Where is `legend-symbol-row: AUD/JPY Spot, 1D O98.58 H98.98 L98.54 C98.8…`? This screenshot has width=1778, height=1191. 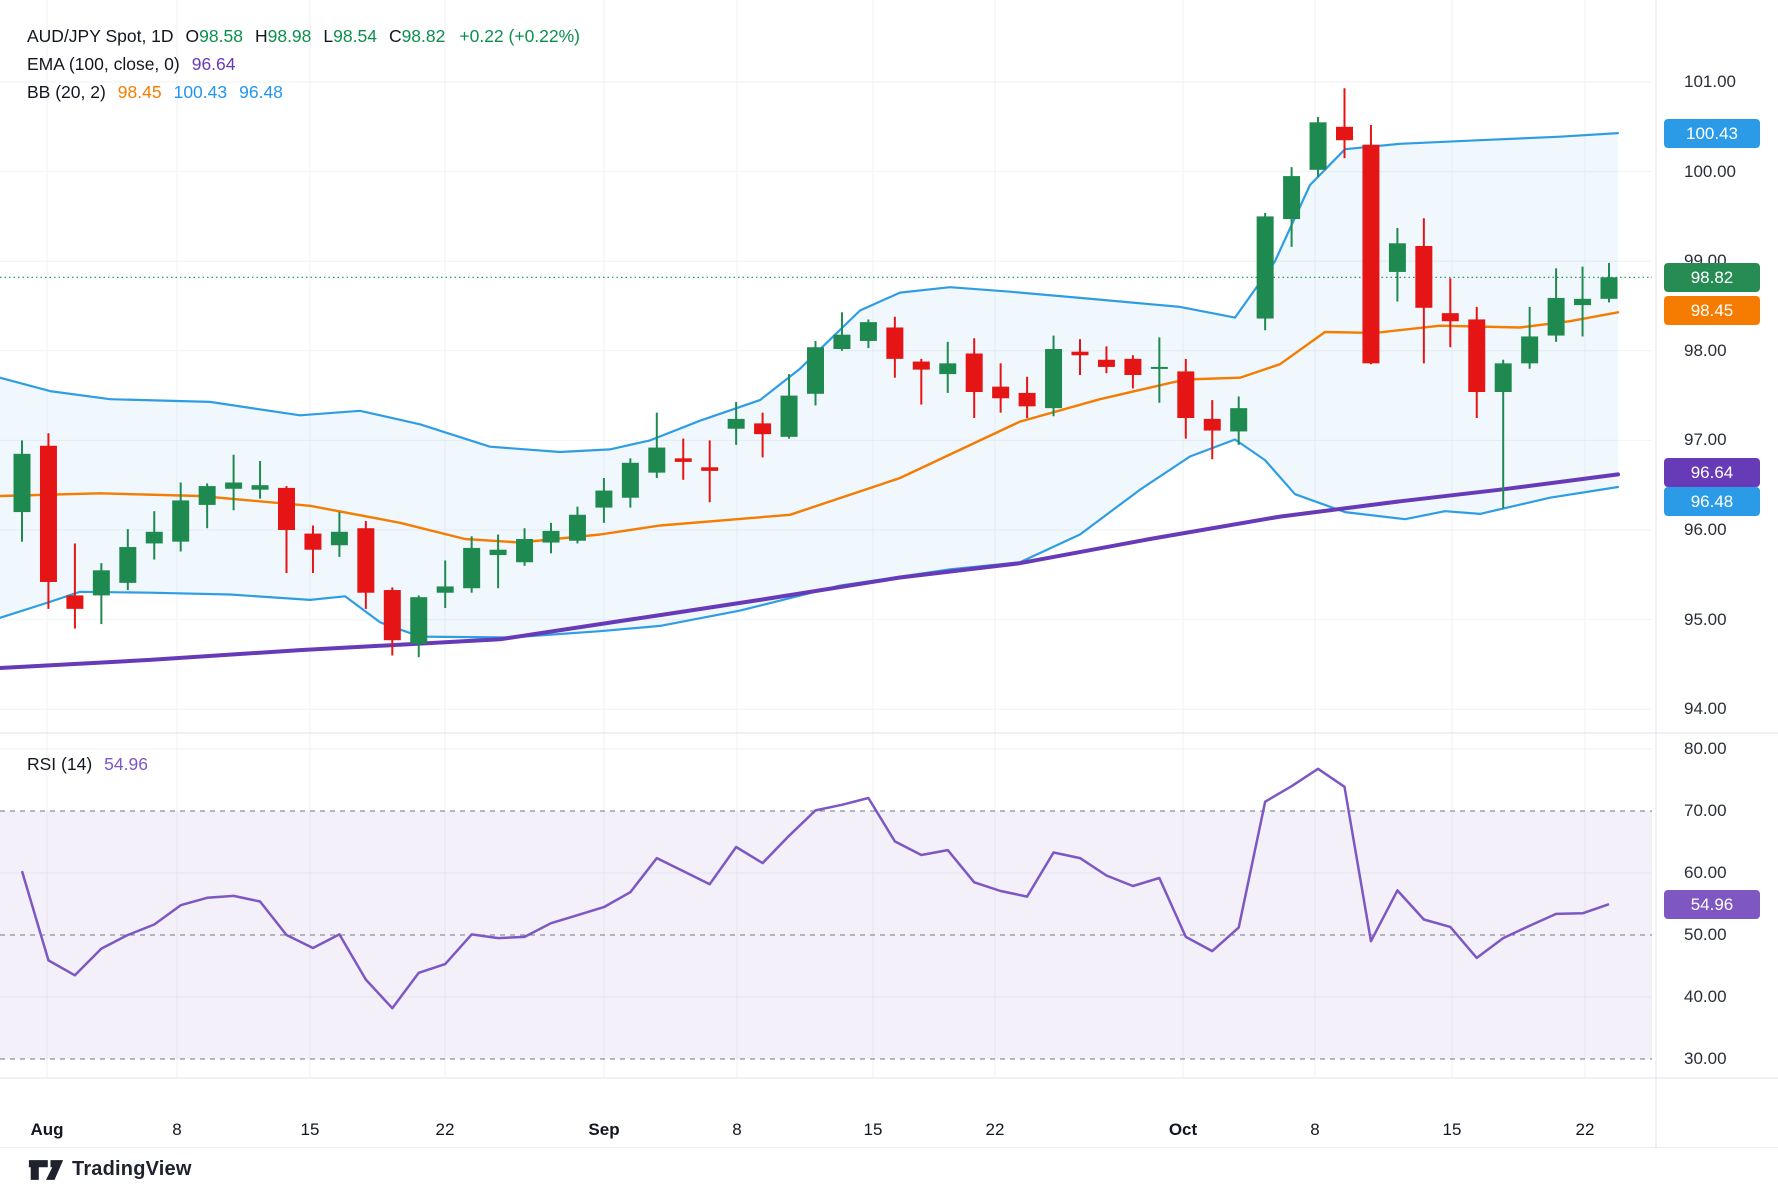 legend-symbol-row: AUD/JPY Spot, 1D O98.58 H98.98 L98.54 C98.8… is located at coordinates (303, 36).